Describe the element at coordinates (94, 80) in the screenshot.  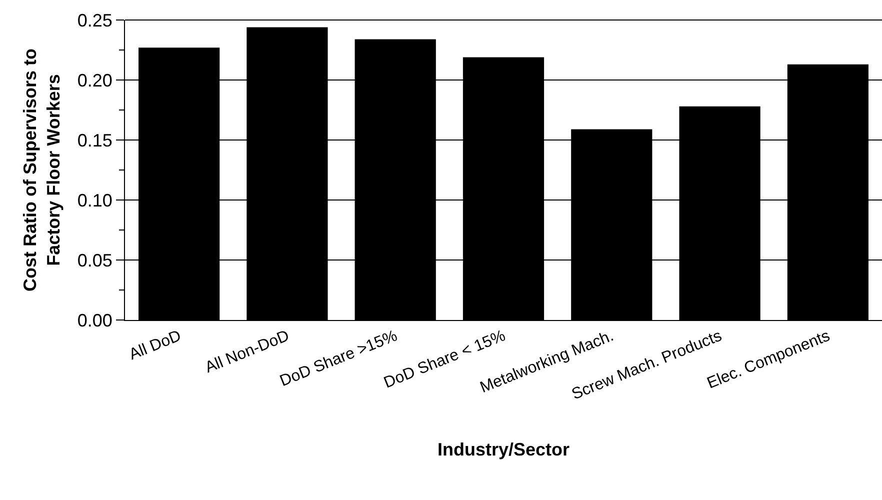
I see `y-tick-label: 0.20` at that location.